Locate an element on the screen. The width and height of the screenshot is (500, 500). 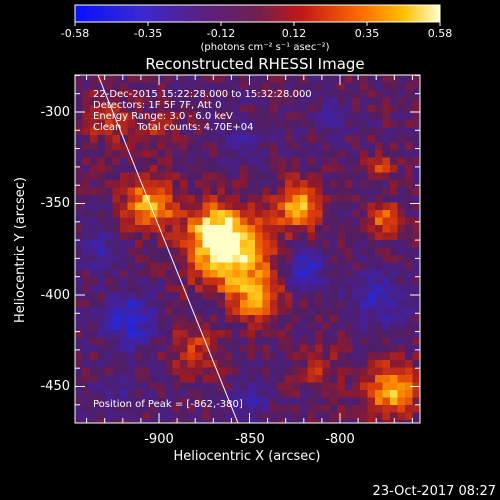
x-tick-label: -900 is located at coordinates (159, 439).